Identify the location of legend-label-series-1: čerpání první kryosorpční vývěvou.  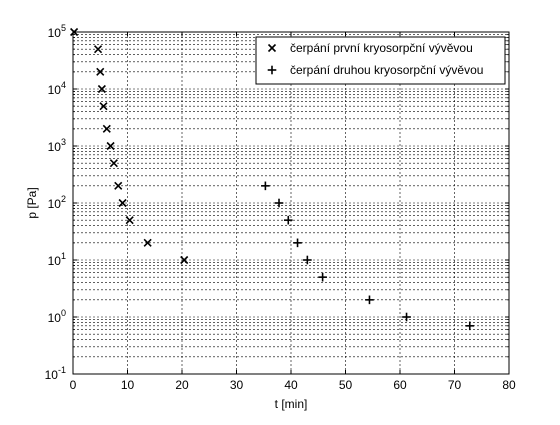
(381, 48).